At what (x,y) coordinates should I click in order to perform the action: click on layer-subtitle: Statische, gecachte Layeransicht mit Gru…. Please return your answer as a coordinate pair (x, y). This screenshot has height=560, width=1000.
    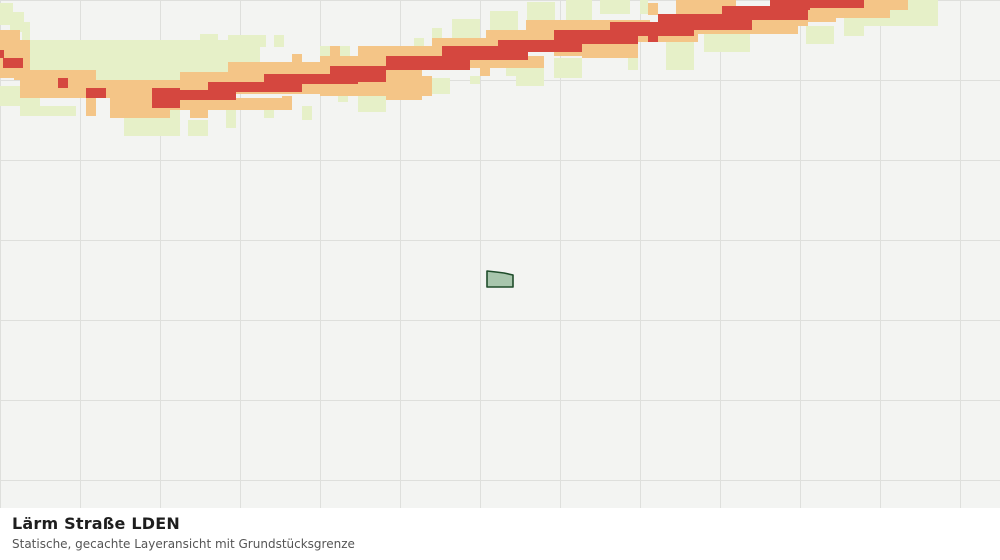
    Looking at the image, I should click on (183, 544).